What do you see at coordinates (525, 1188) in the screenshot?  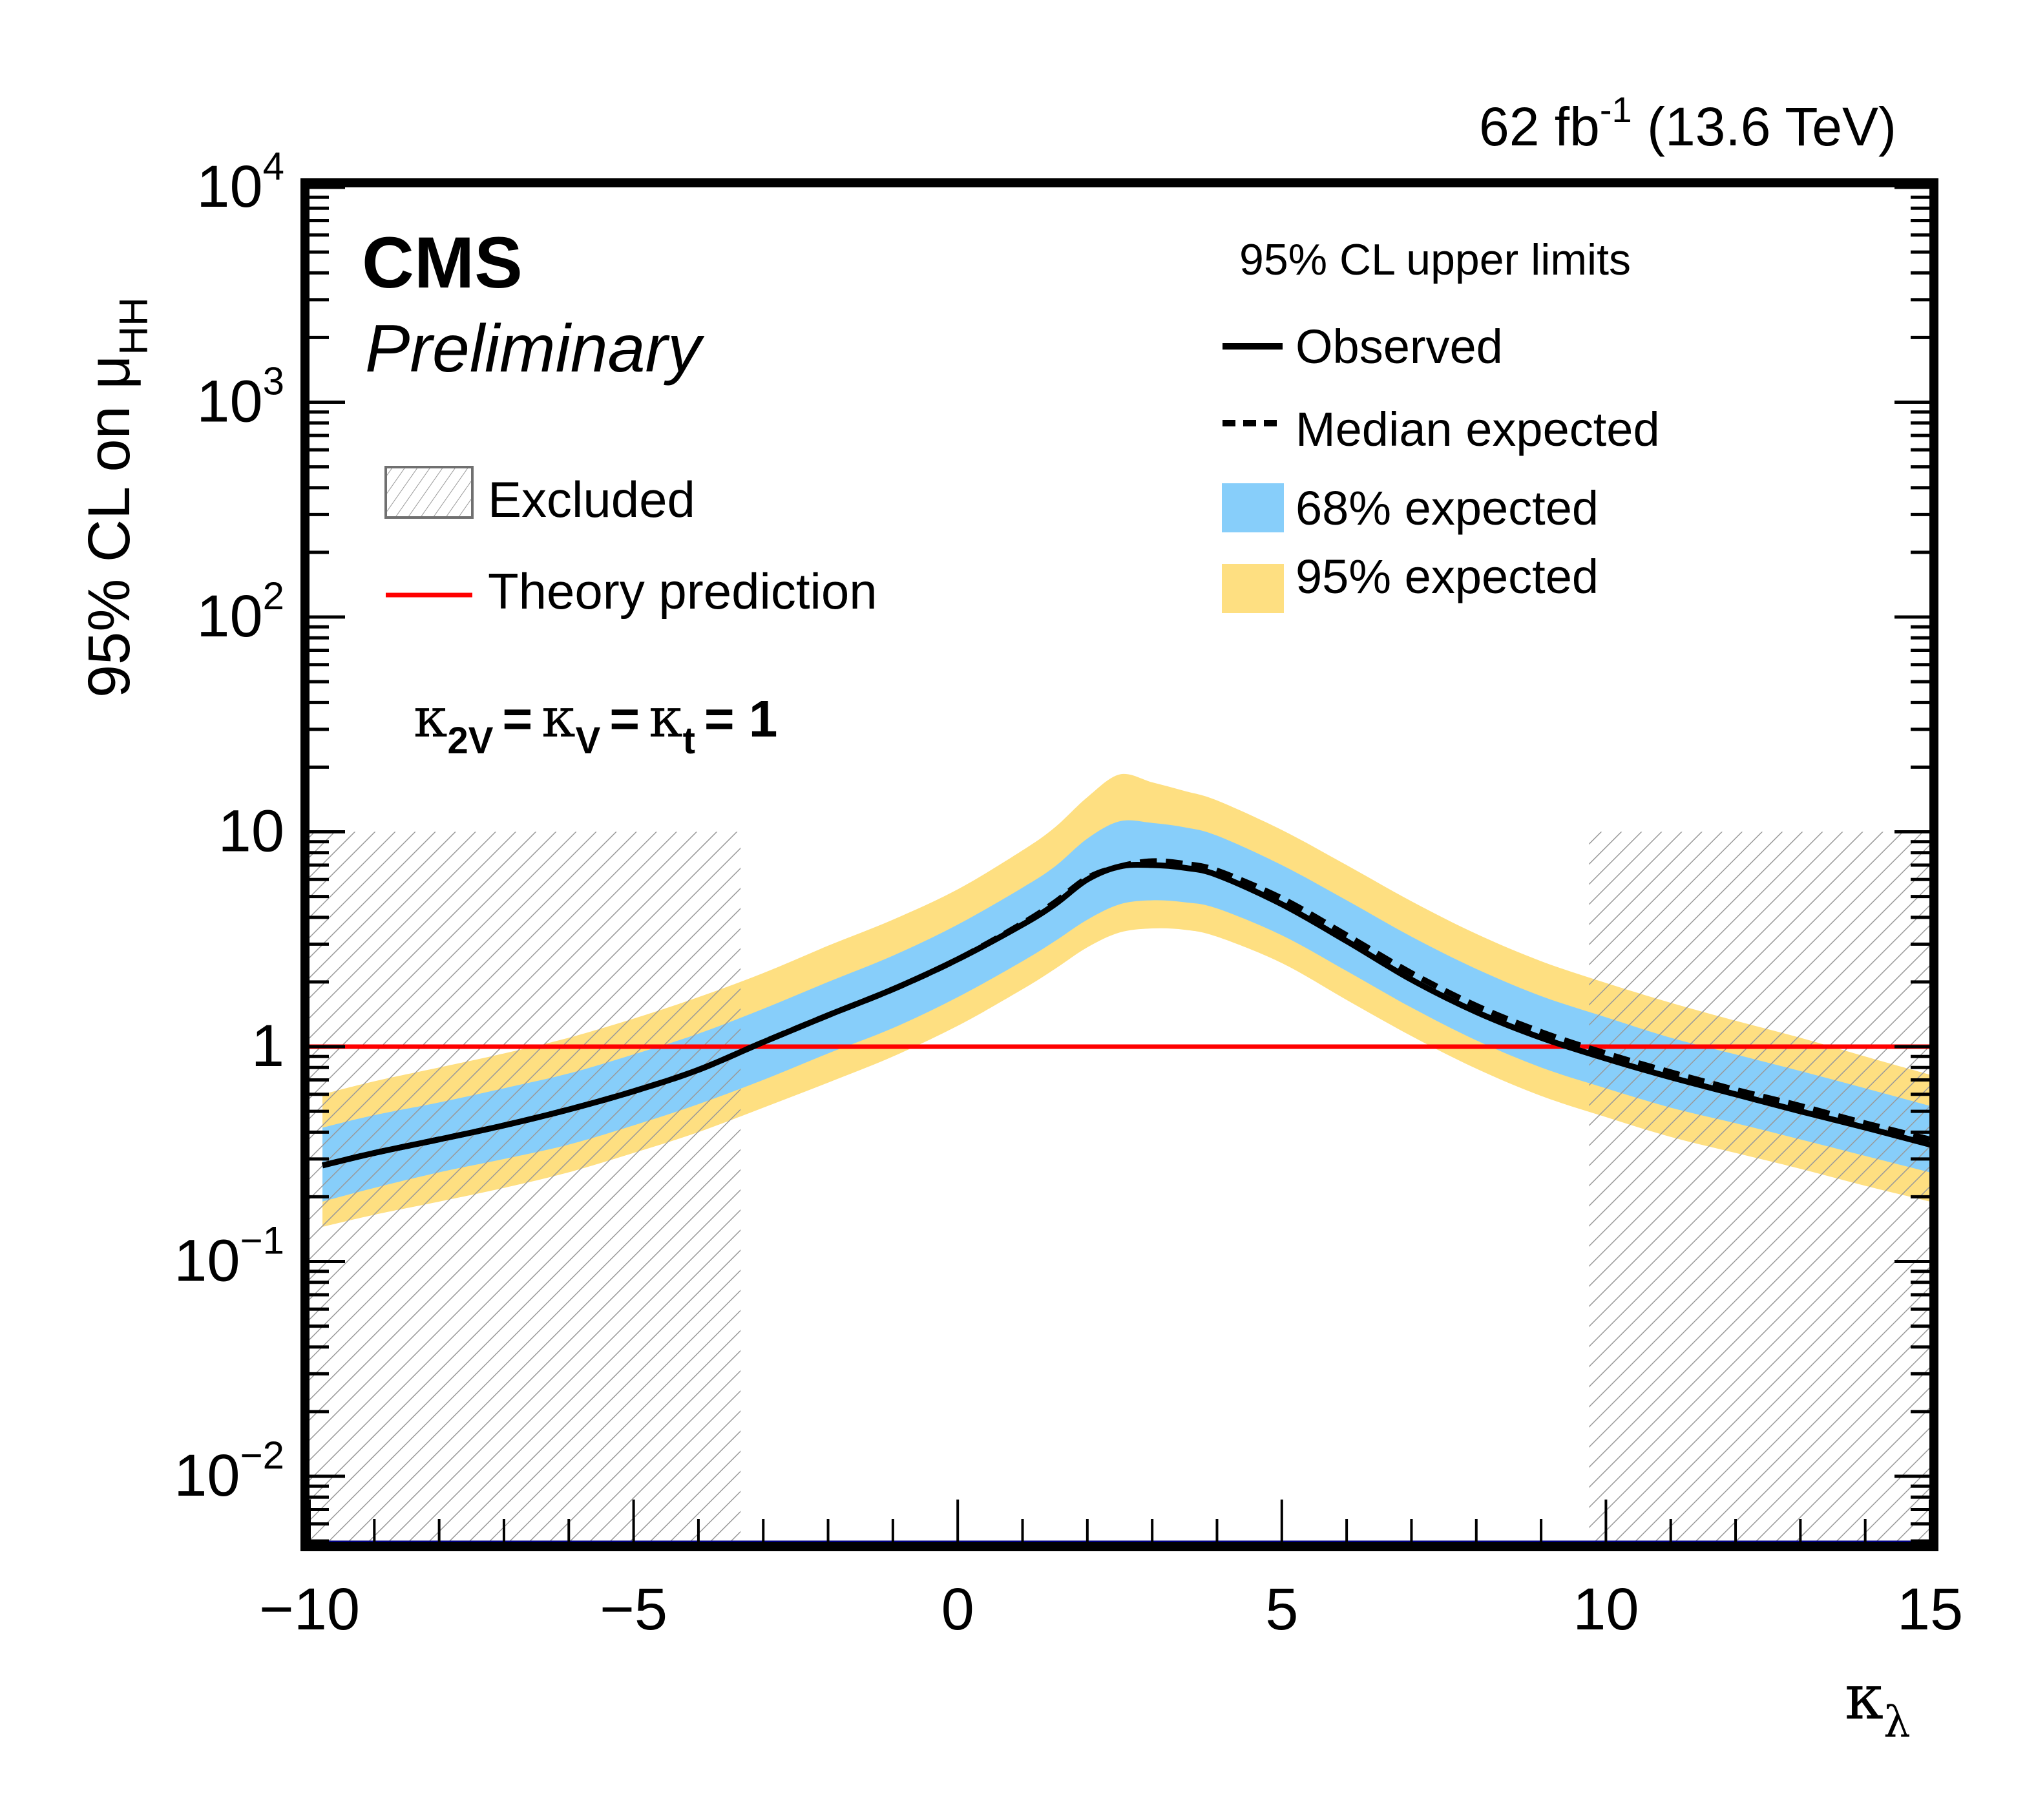 I see `excluded-region-left` at bounding box center [525, 1188].